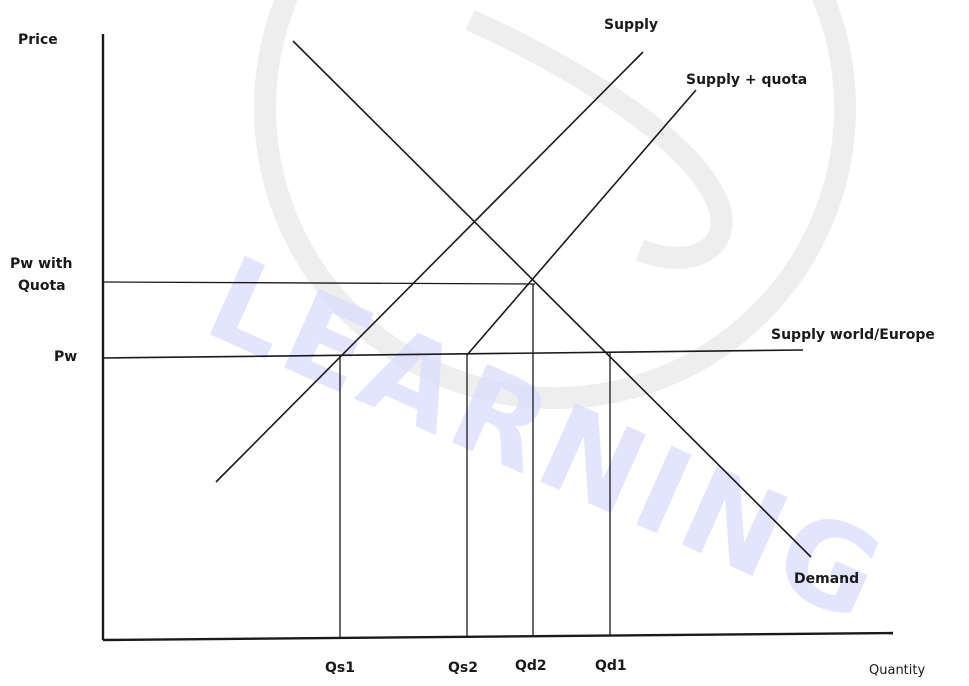 This screenshot has width=969, height=686. I want to click on supply-label: Supply, so click(631, 25).